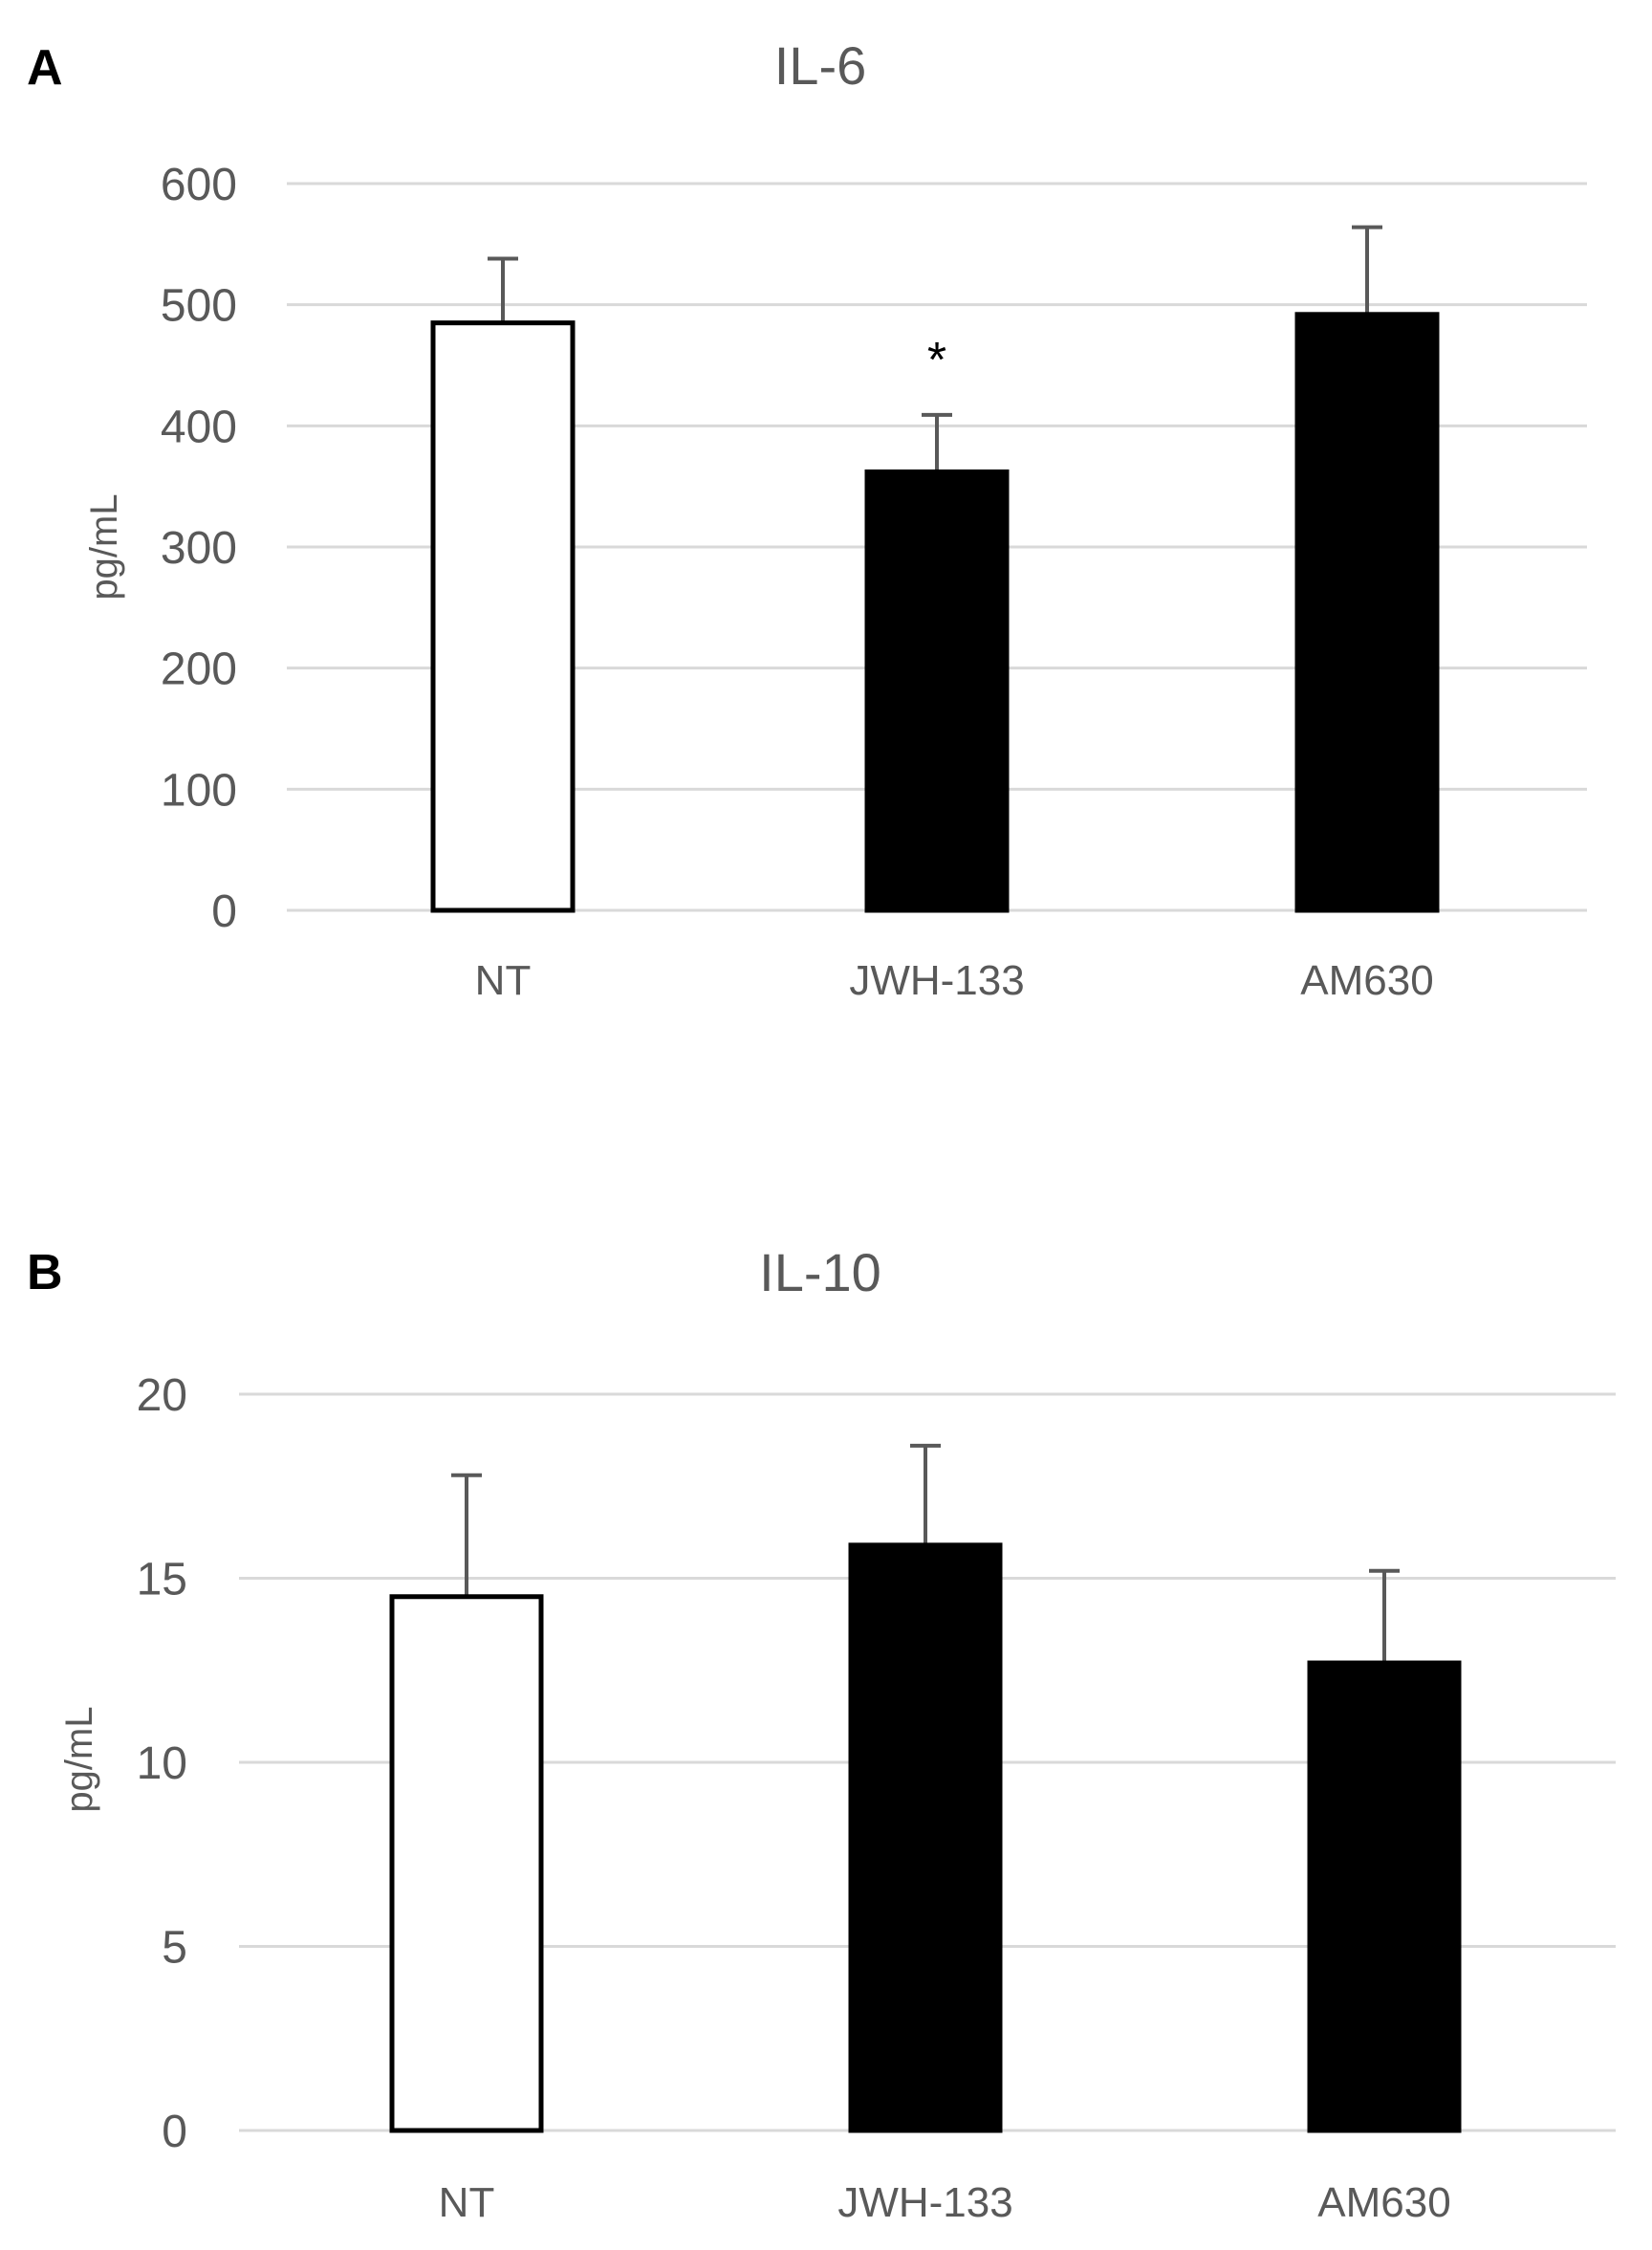 This screenshot has height=2250, width=1652. Describe the element at coordinates (820, 65) in the screenshot. I see `chart-title-il6: IL-6` at that location.